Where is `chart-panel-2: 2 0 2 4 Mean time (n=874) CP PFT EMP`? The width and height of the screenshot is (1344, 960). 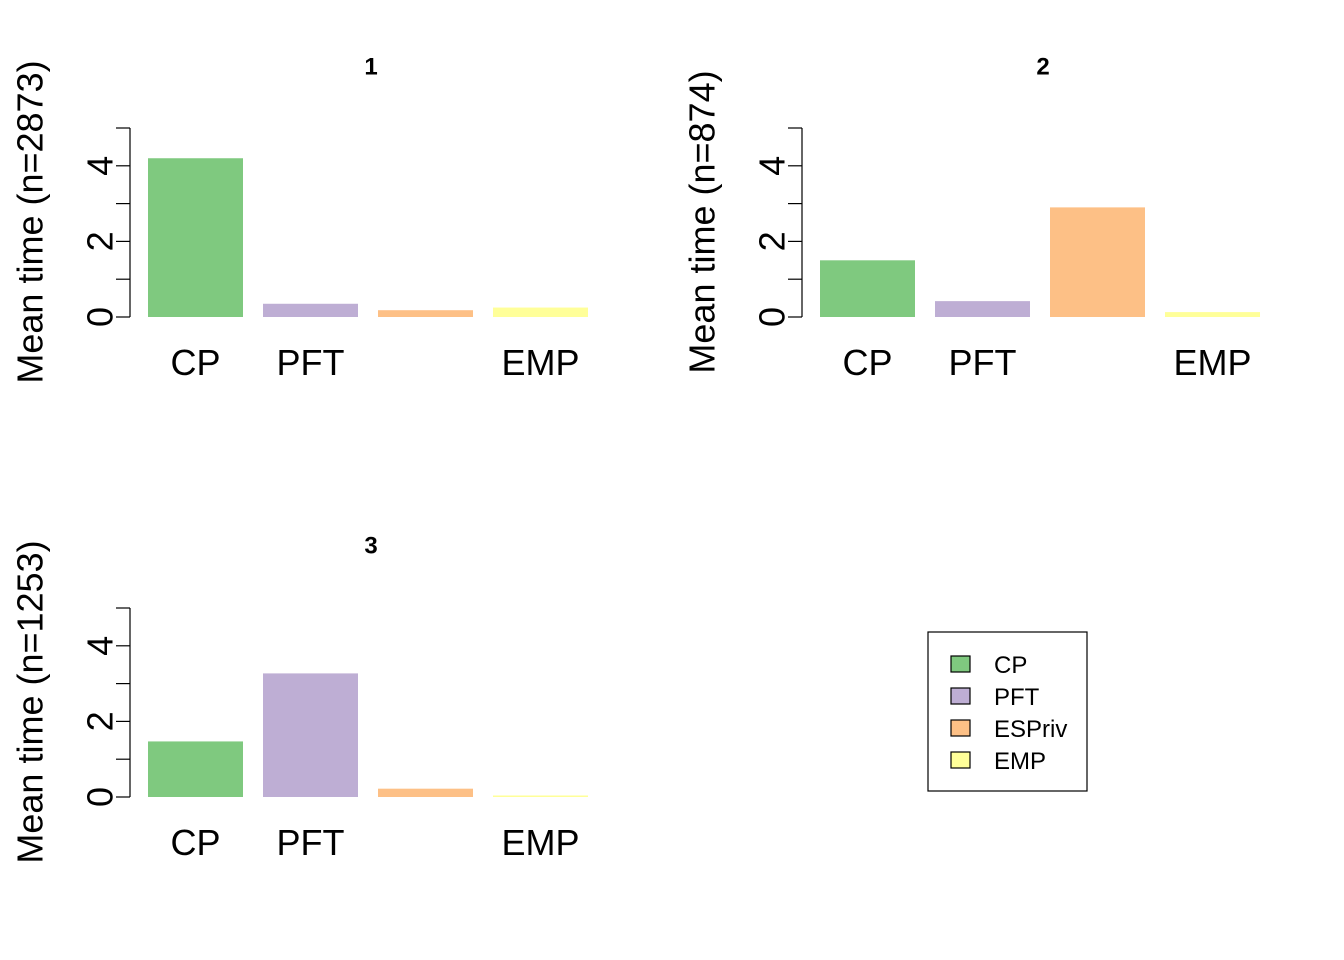
chart-panel-2: 2 0 2 4 Mean time (n=874) CP PFT EMP is located at coordinates (971, 218).